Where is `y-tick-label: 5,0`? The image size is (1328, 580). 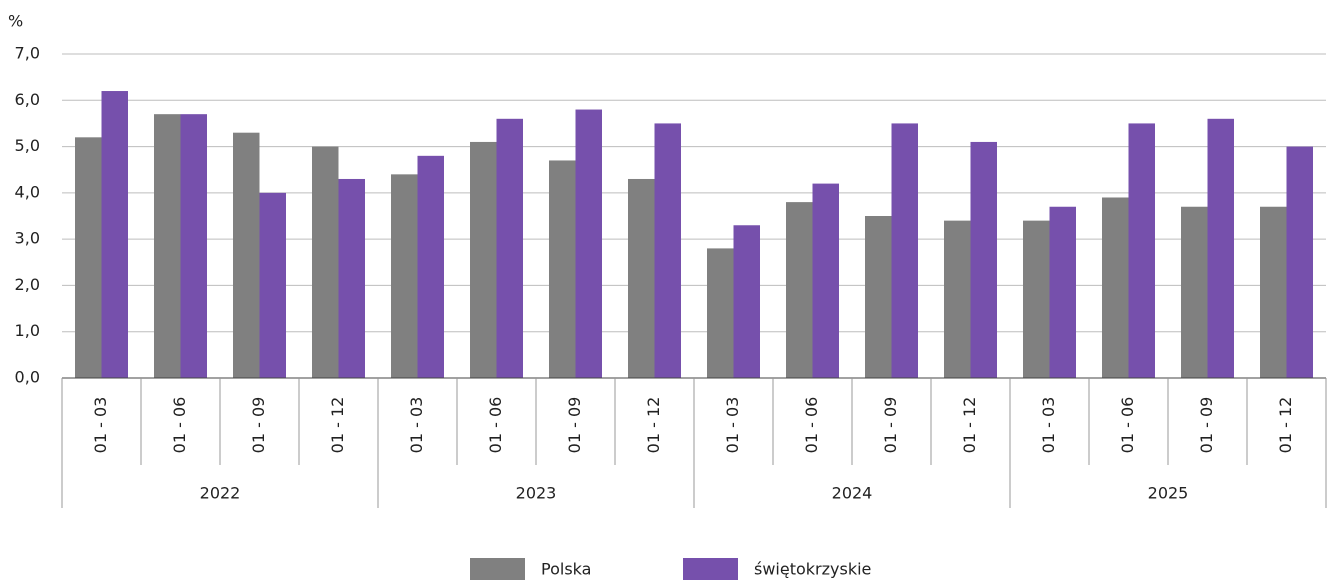
y-tick-label: 5,0 is located at coordinates (27, 145).